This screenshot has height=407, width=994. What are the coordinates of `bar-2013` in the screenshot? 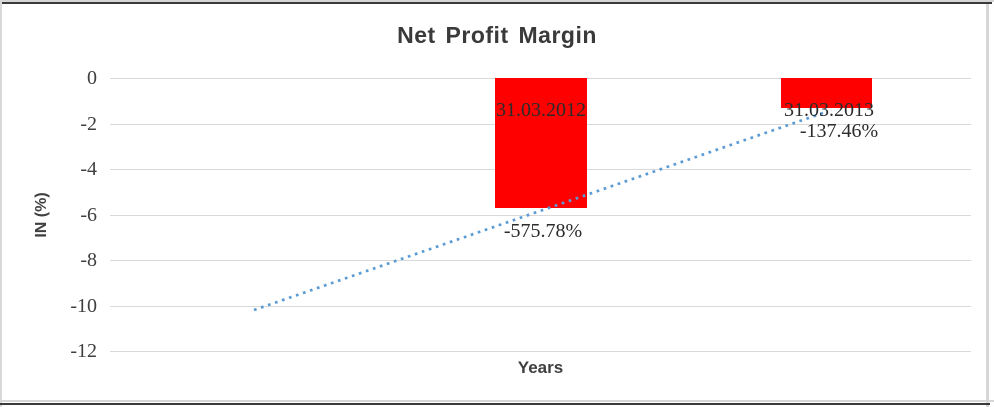 It's located at (826, 93).